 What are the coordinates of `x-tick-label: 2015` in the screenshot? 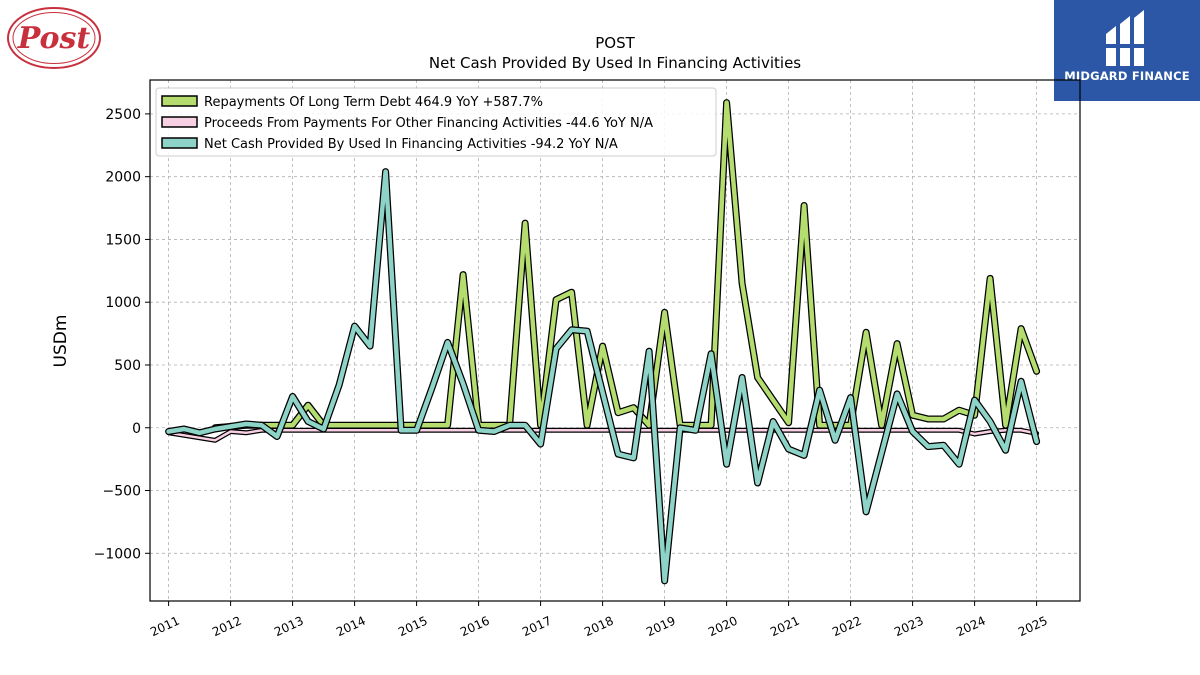 It's located at (413, 627).